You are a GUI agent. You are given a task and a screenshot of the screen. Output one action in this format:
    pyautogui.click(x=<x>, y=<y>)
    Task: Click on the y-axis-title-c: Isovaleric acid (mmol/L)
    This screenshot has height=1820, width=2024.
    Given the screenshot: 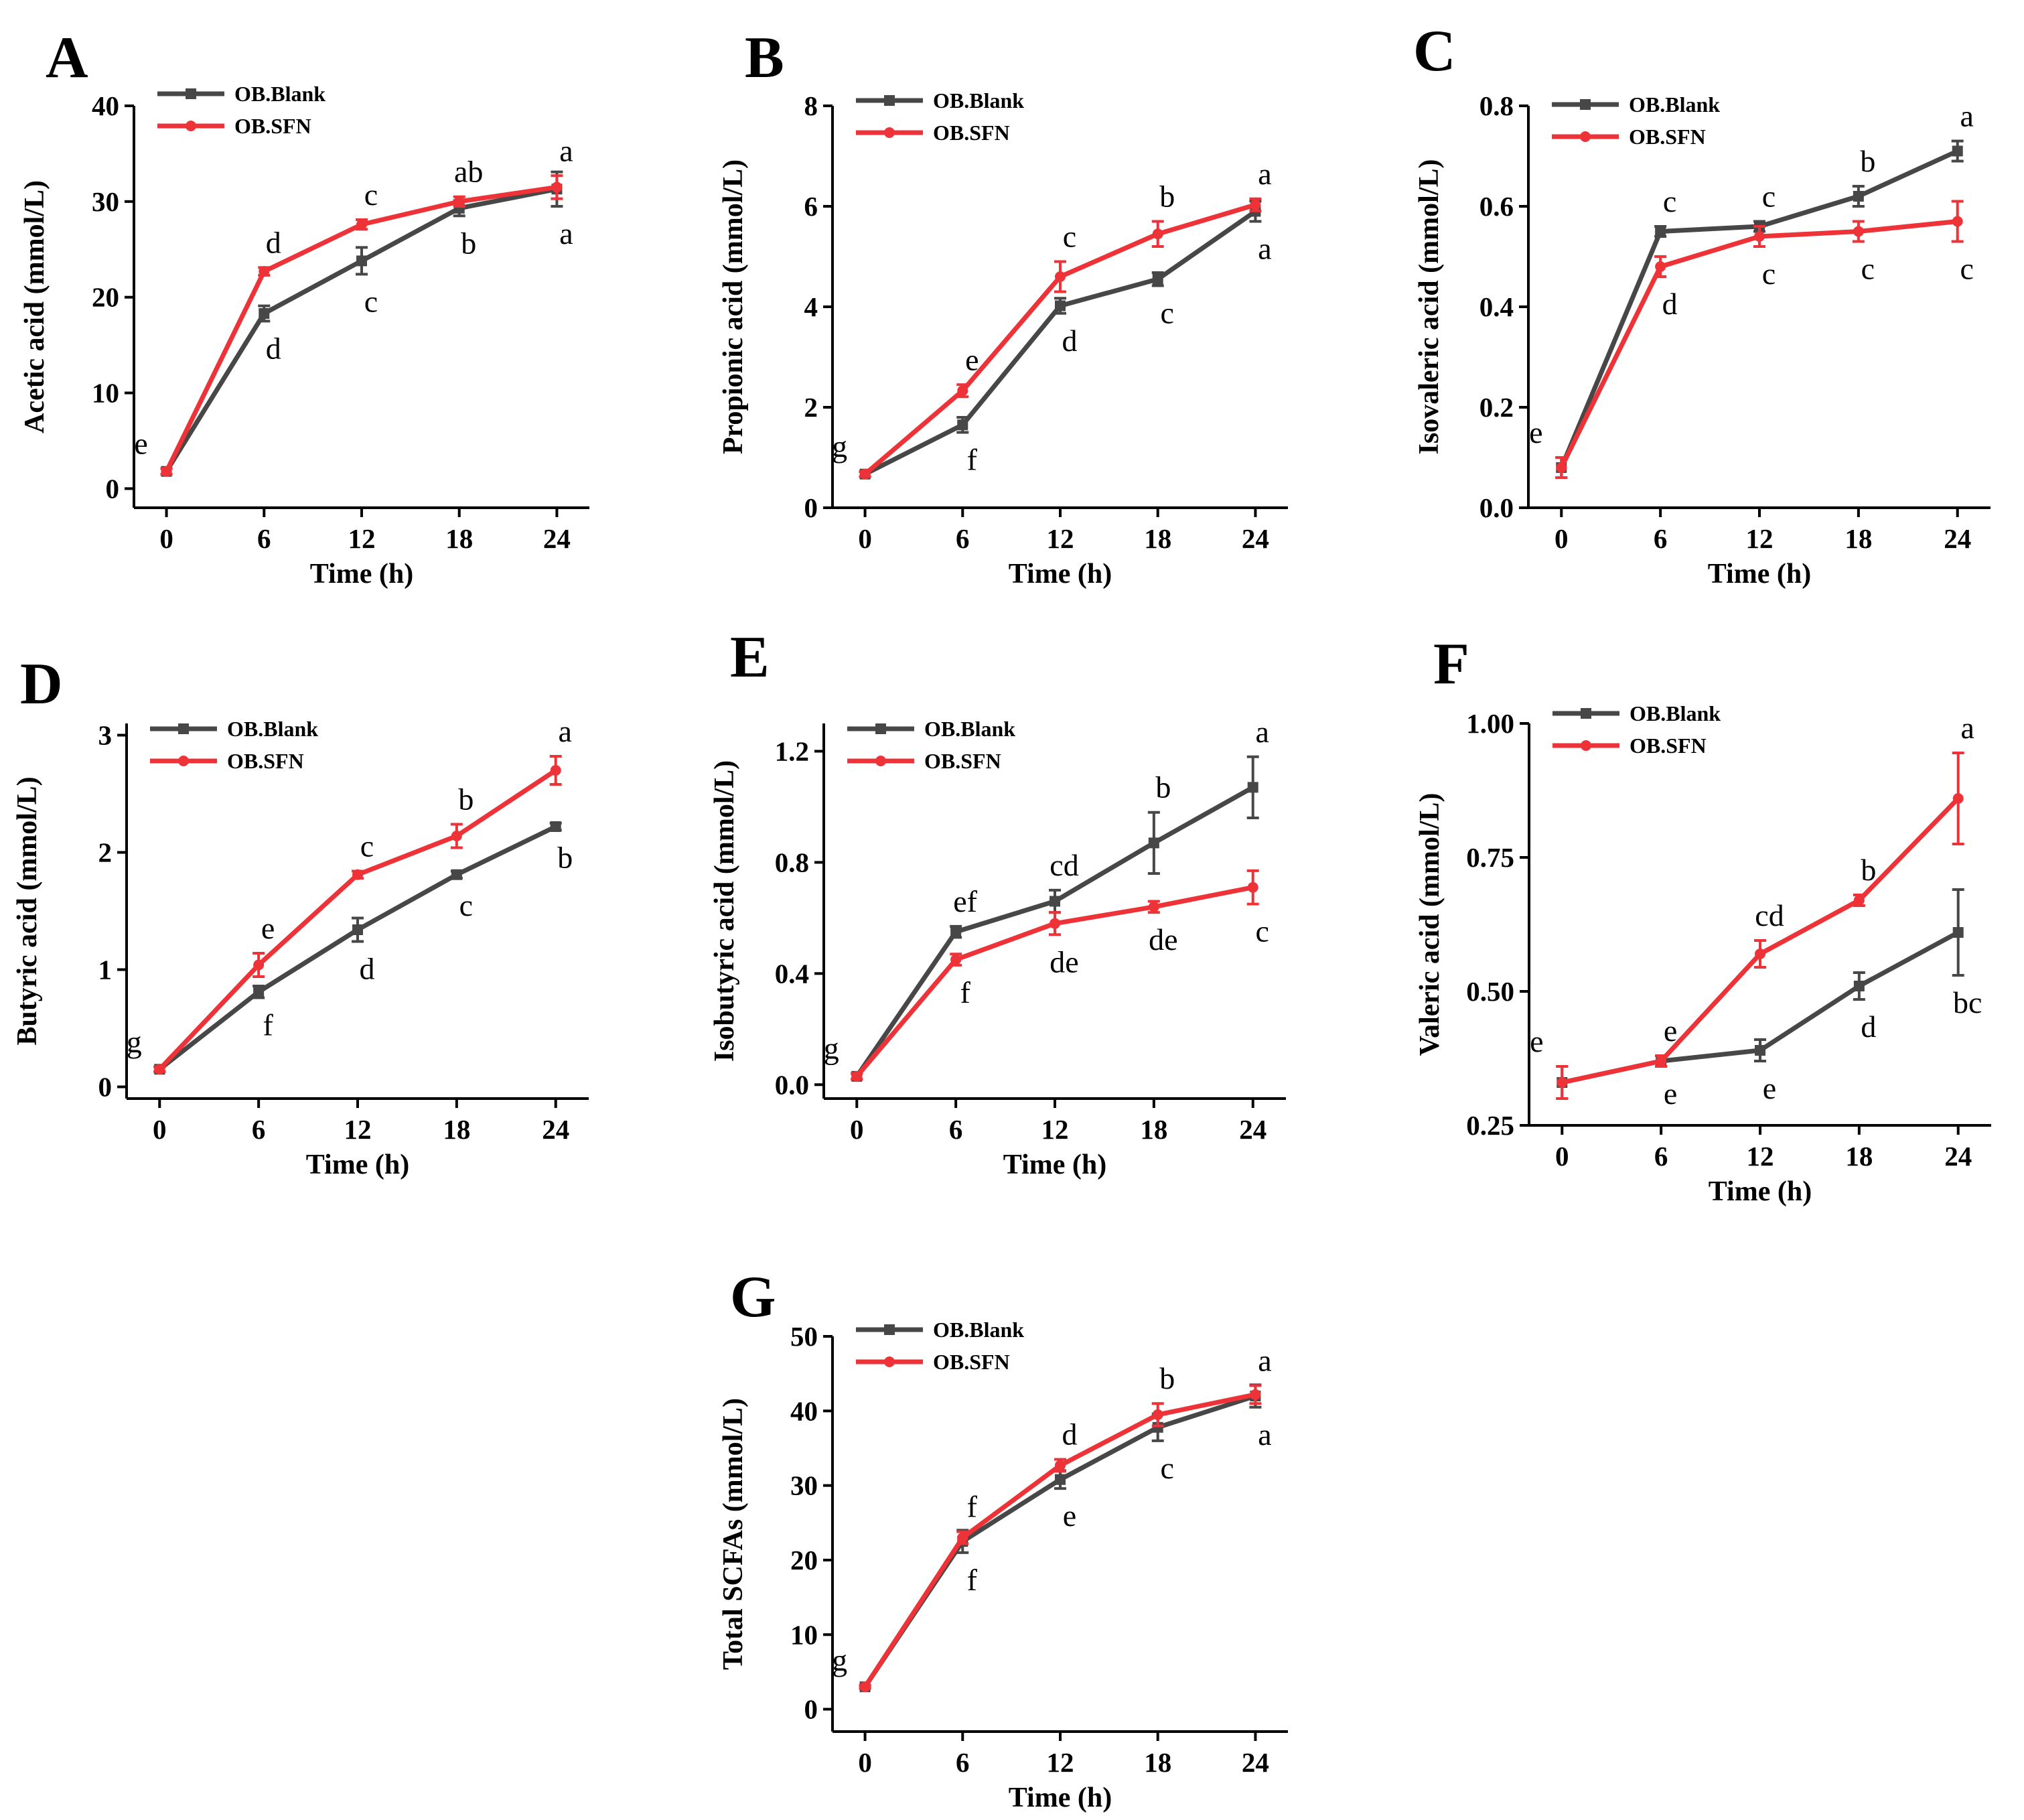 What is the action you would take?
    pyautogui.click(x=1429, y=307)
    